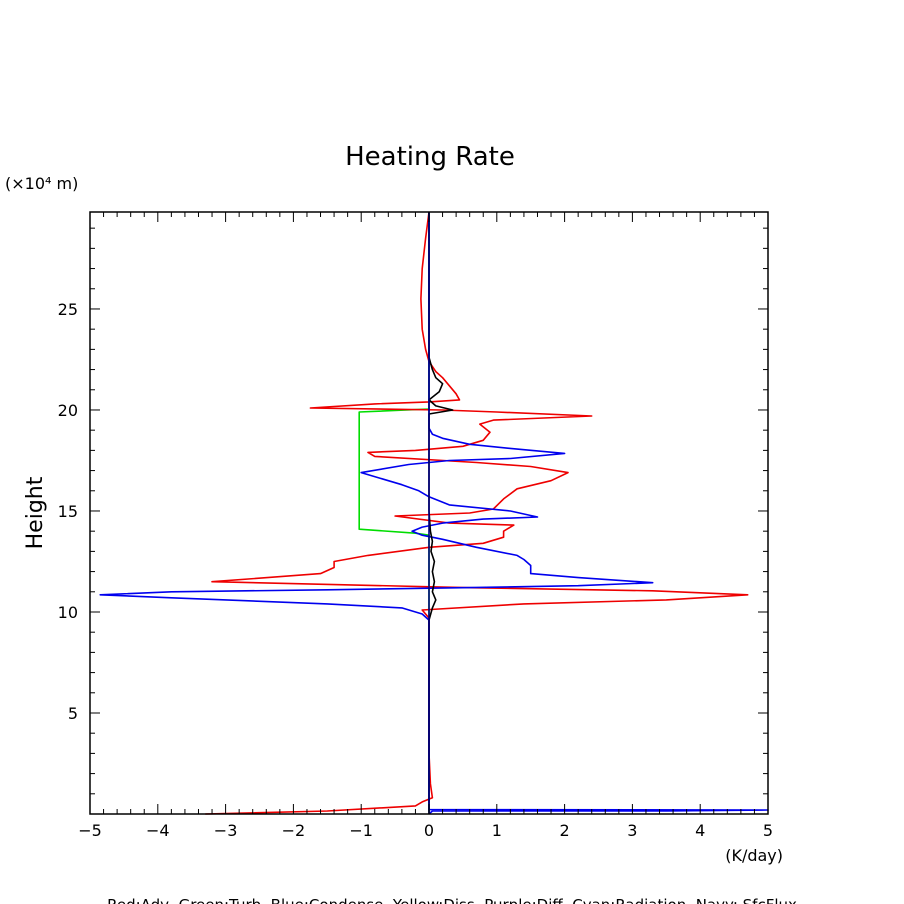 Image resolution: width=904 pixels, height=904 pixels. What do you see at coordinates (361, 830) in the screenshot?
I see `x-tick-label: −1` at bounding box center [361, 830].